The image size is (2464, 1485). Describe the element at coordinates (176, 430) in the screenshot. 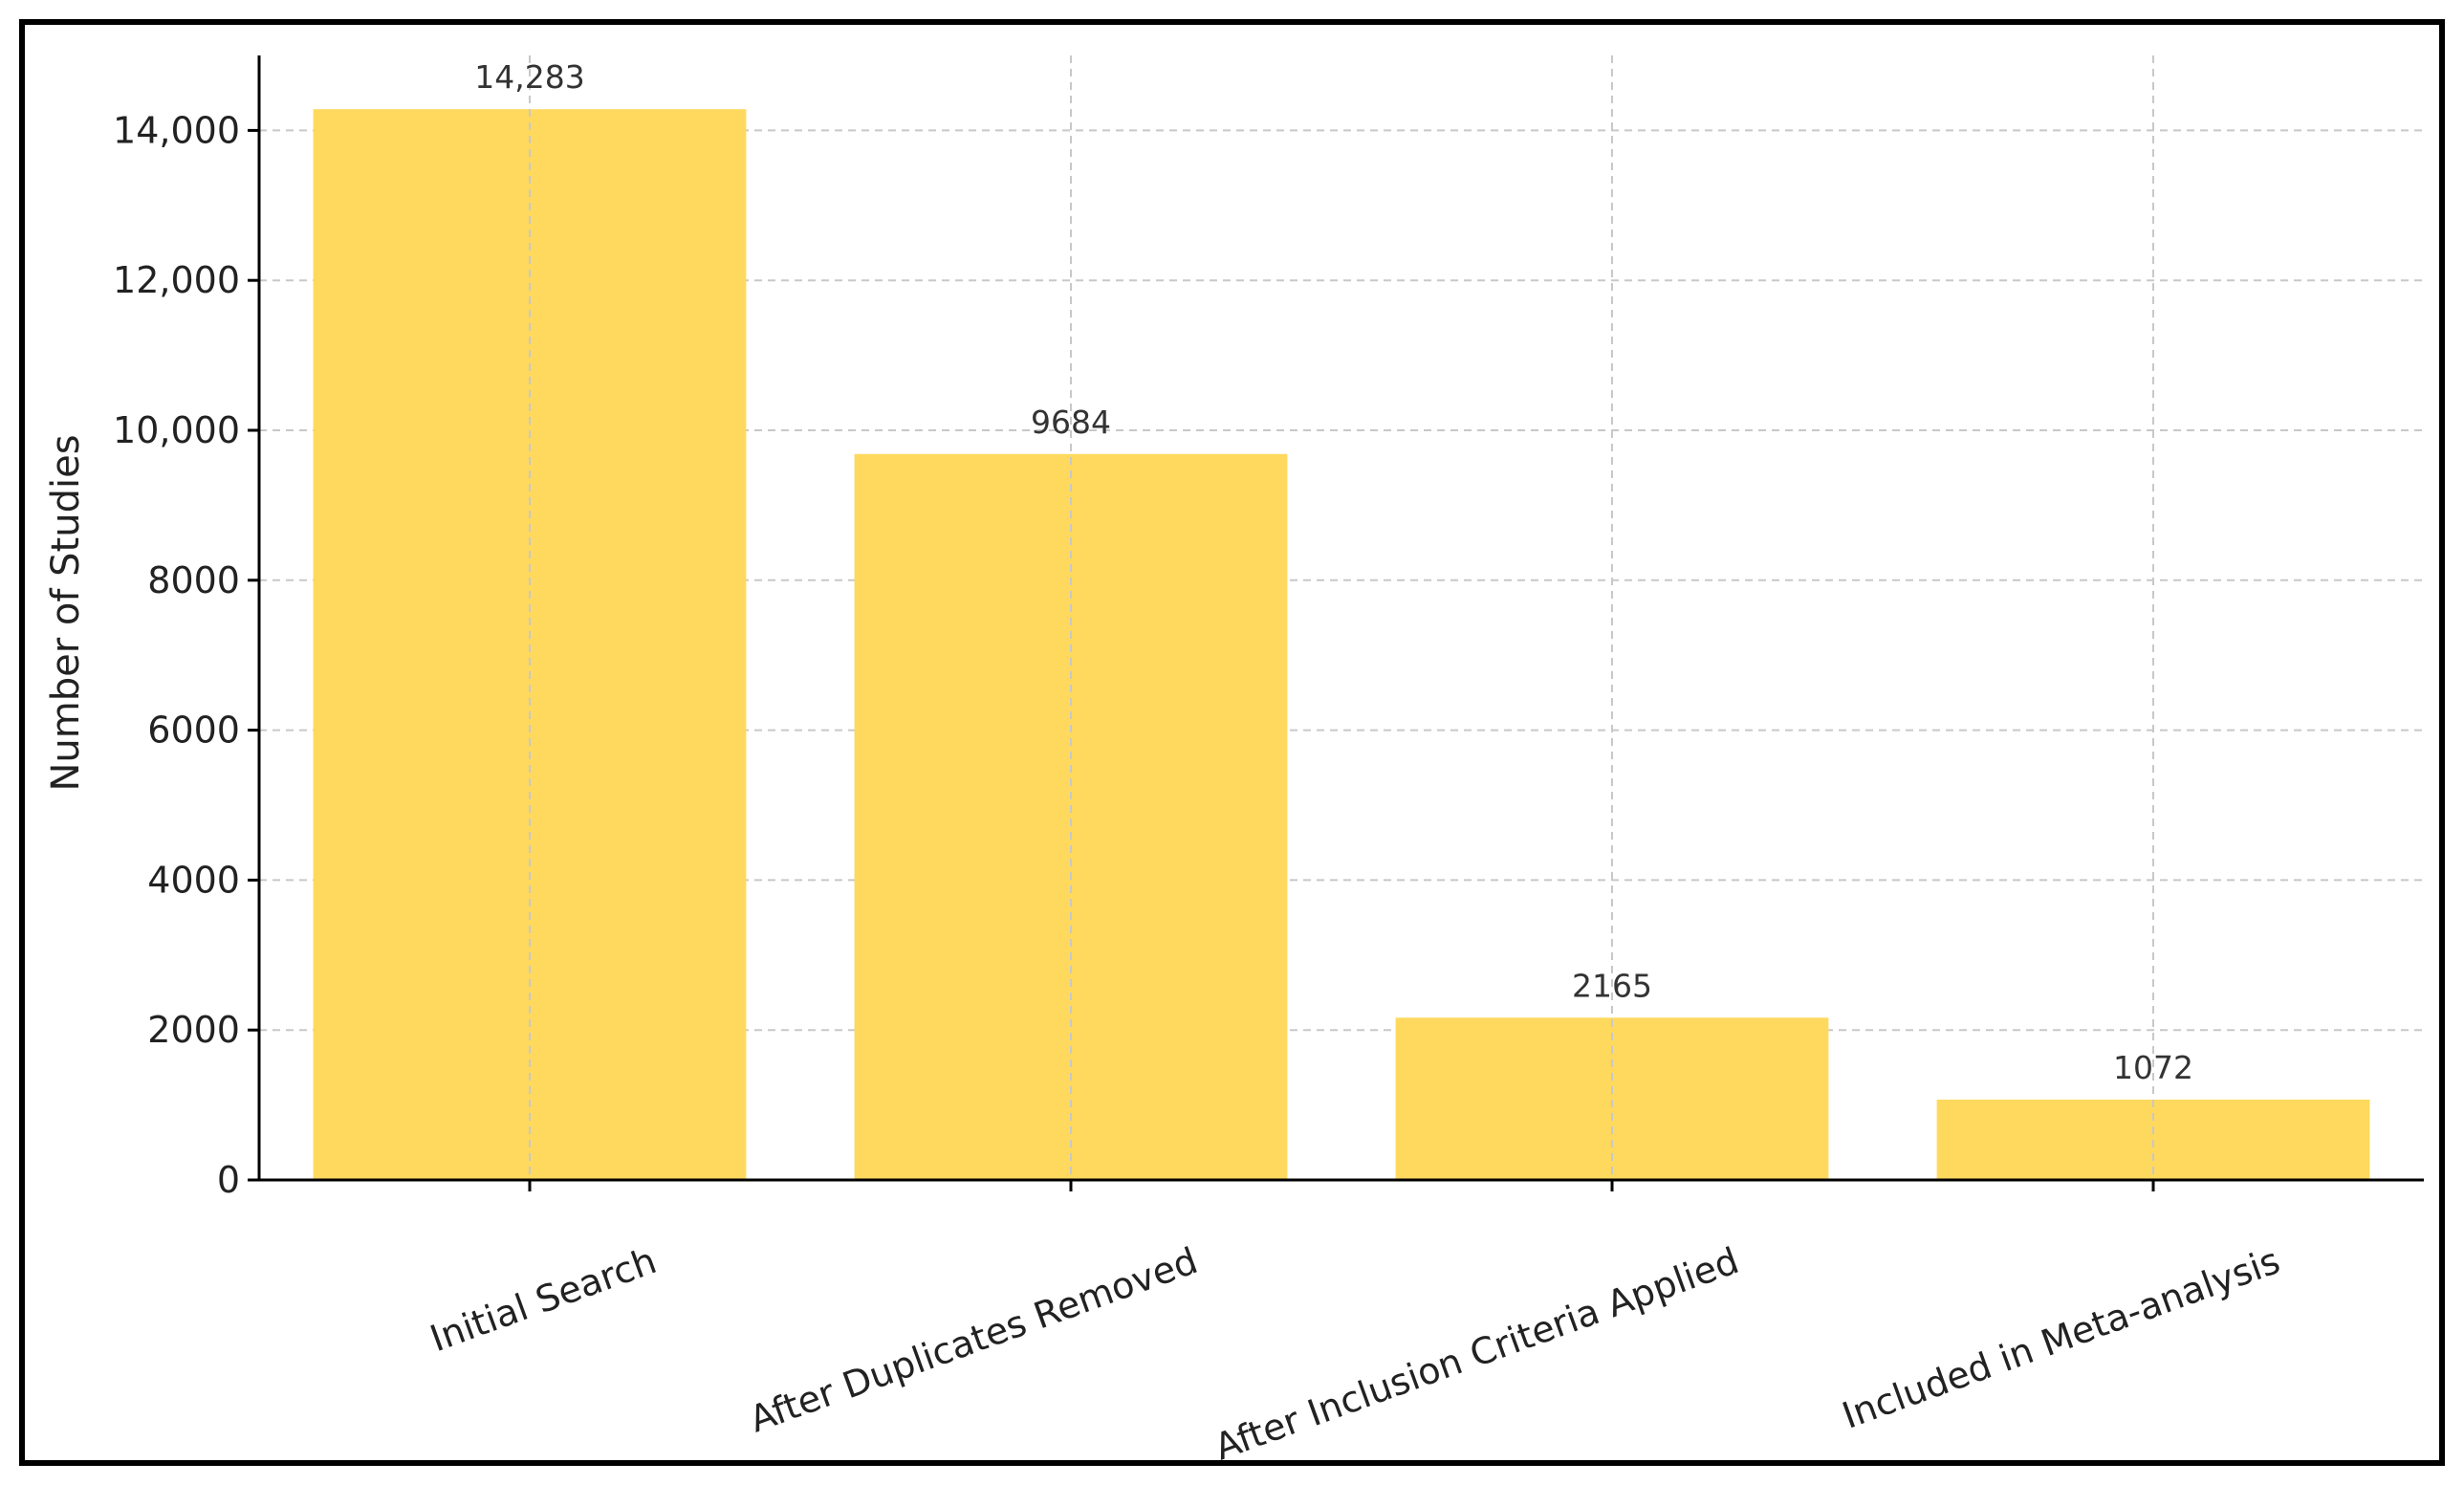

I see `y-tick-label: 10,000` at that location.